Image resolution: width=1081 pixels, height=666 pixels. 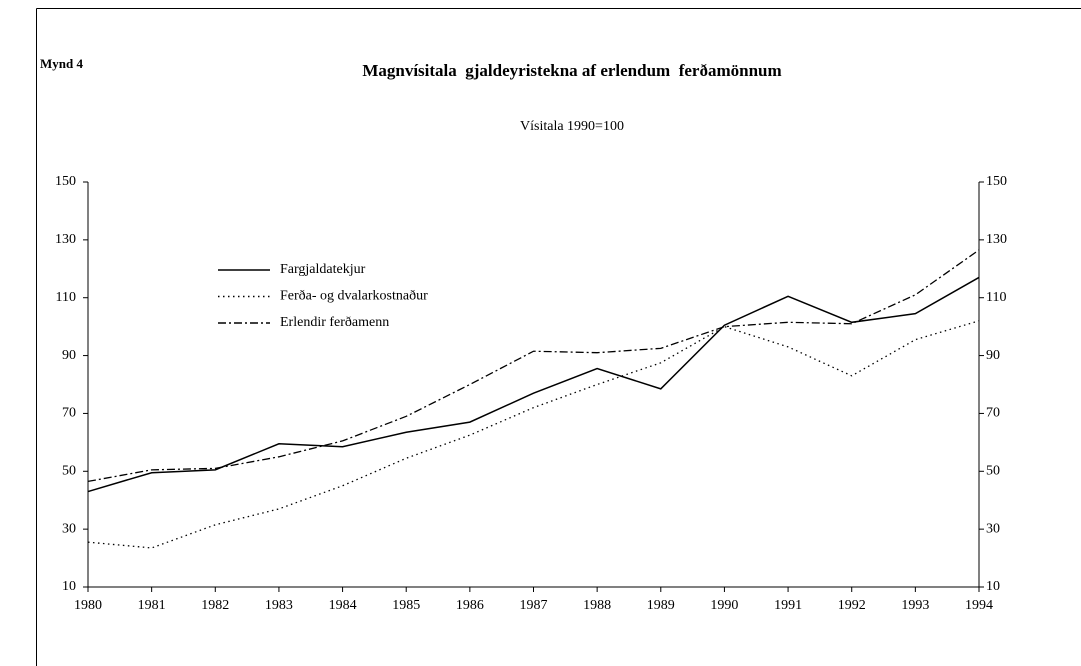 What do you see at coordinates (215, 605) in the screenshot?
I see `x-tick-label: 1982` at bounding box center [215, 605].